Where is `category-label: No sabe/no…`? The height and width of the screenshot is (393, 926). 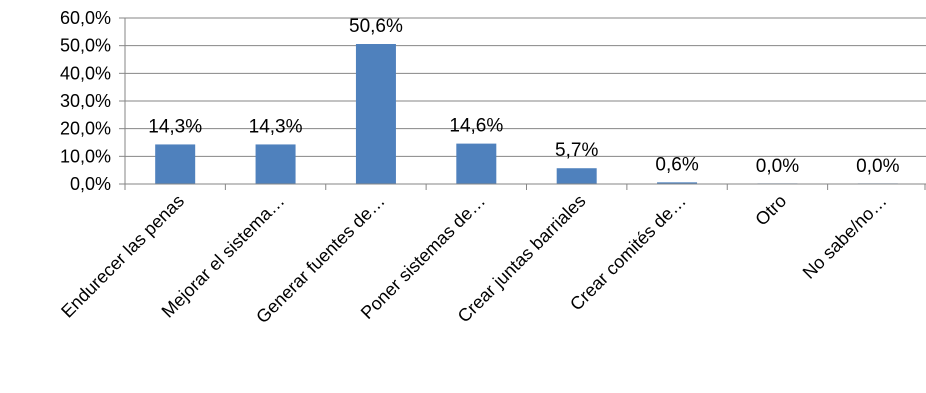
category-label: No sabe/no… is located at coordinates (845, 237).